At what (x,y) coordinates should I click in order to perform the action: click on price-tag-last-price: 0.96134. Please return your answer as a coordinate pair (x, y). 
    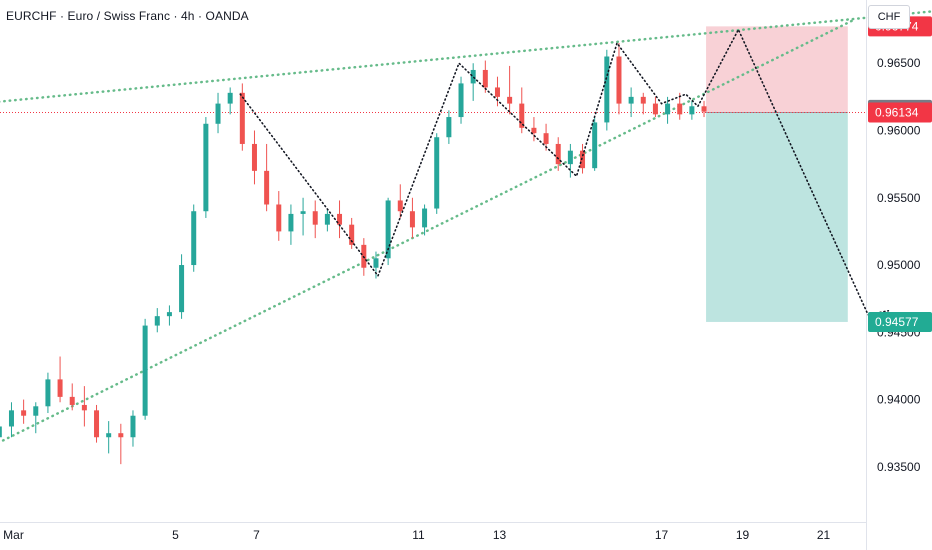
    Looking at the image, I should click on (900, 112).